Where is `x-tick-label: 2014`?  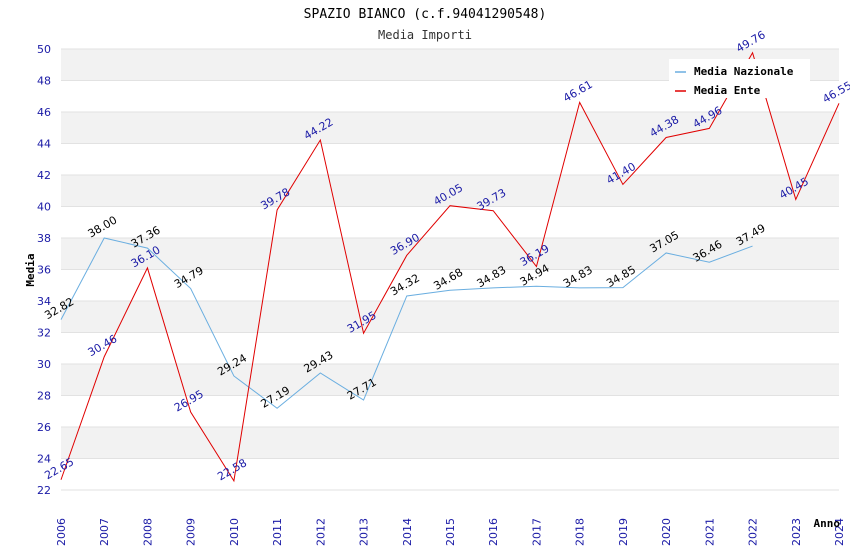
x-tick-label: 2014 is located at coordinates (407, 532).